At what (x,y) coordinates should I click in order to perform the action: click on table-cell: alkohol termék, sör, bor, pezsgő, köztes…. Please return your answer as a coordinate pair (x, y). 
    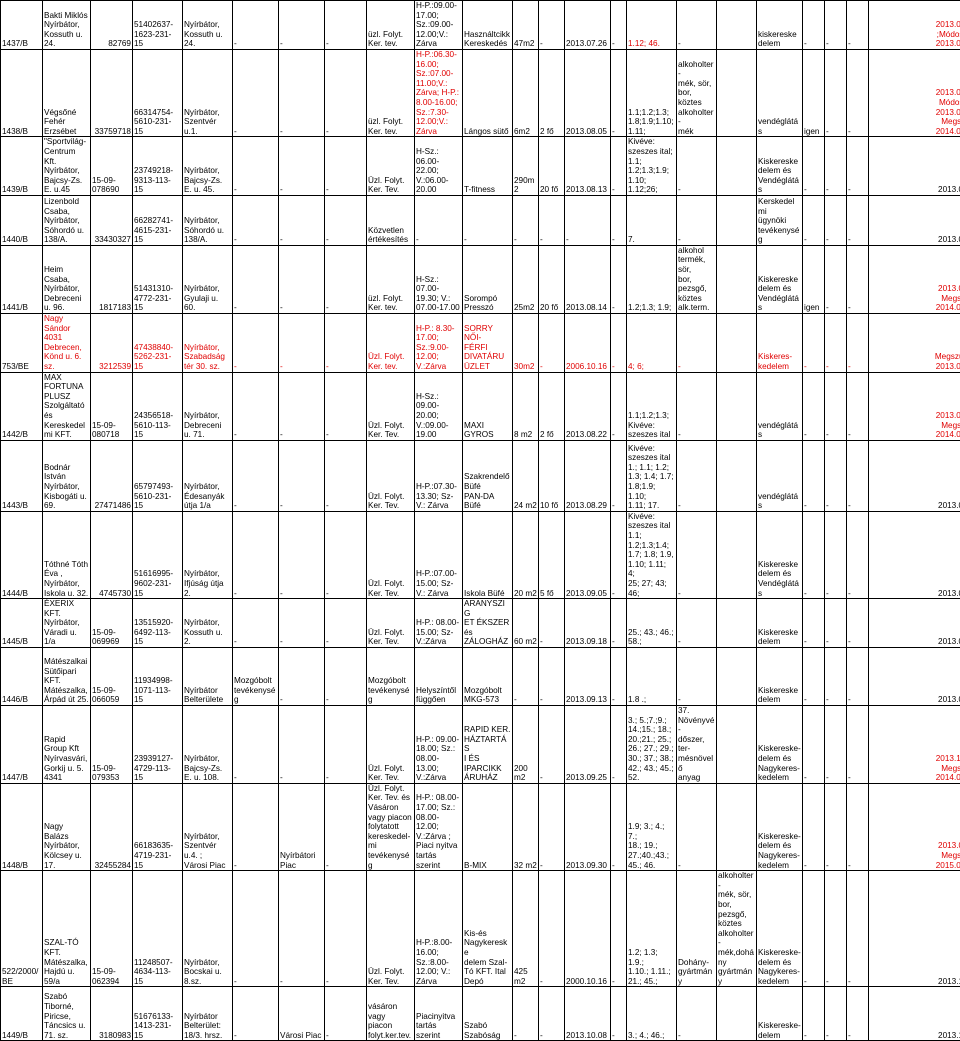
    Looking at the image, I should click on (697, 279).